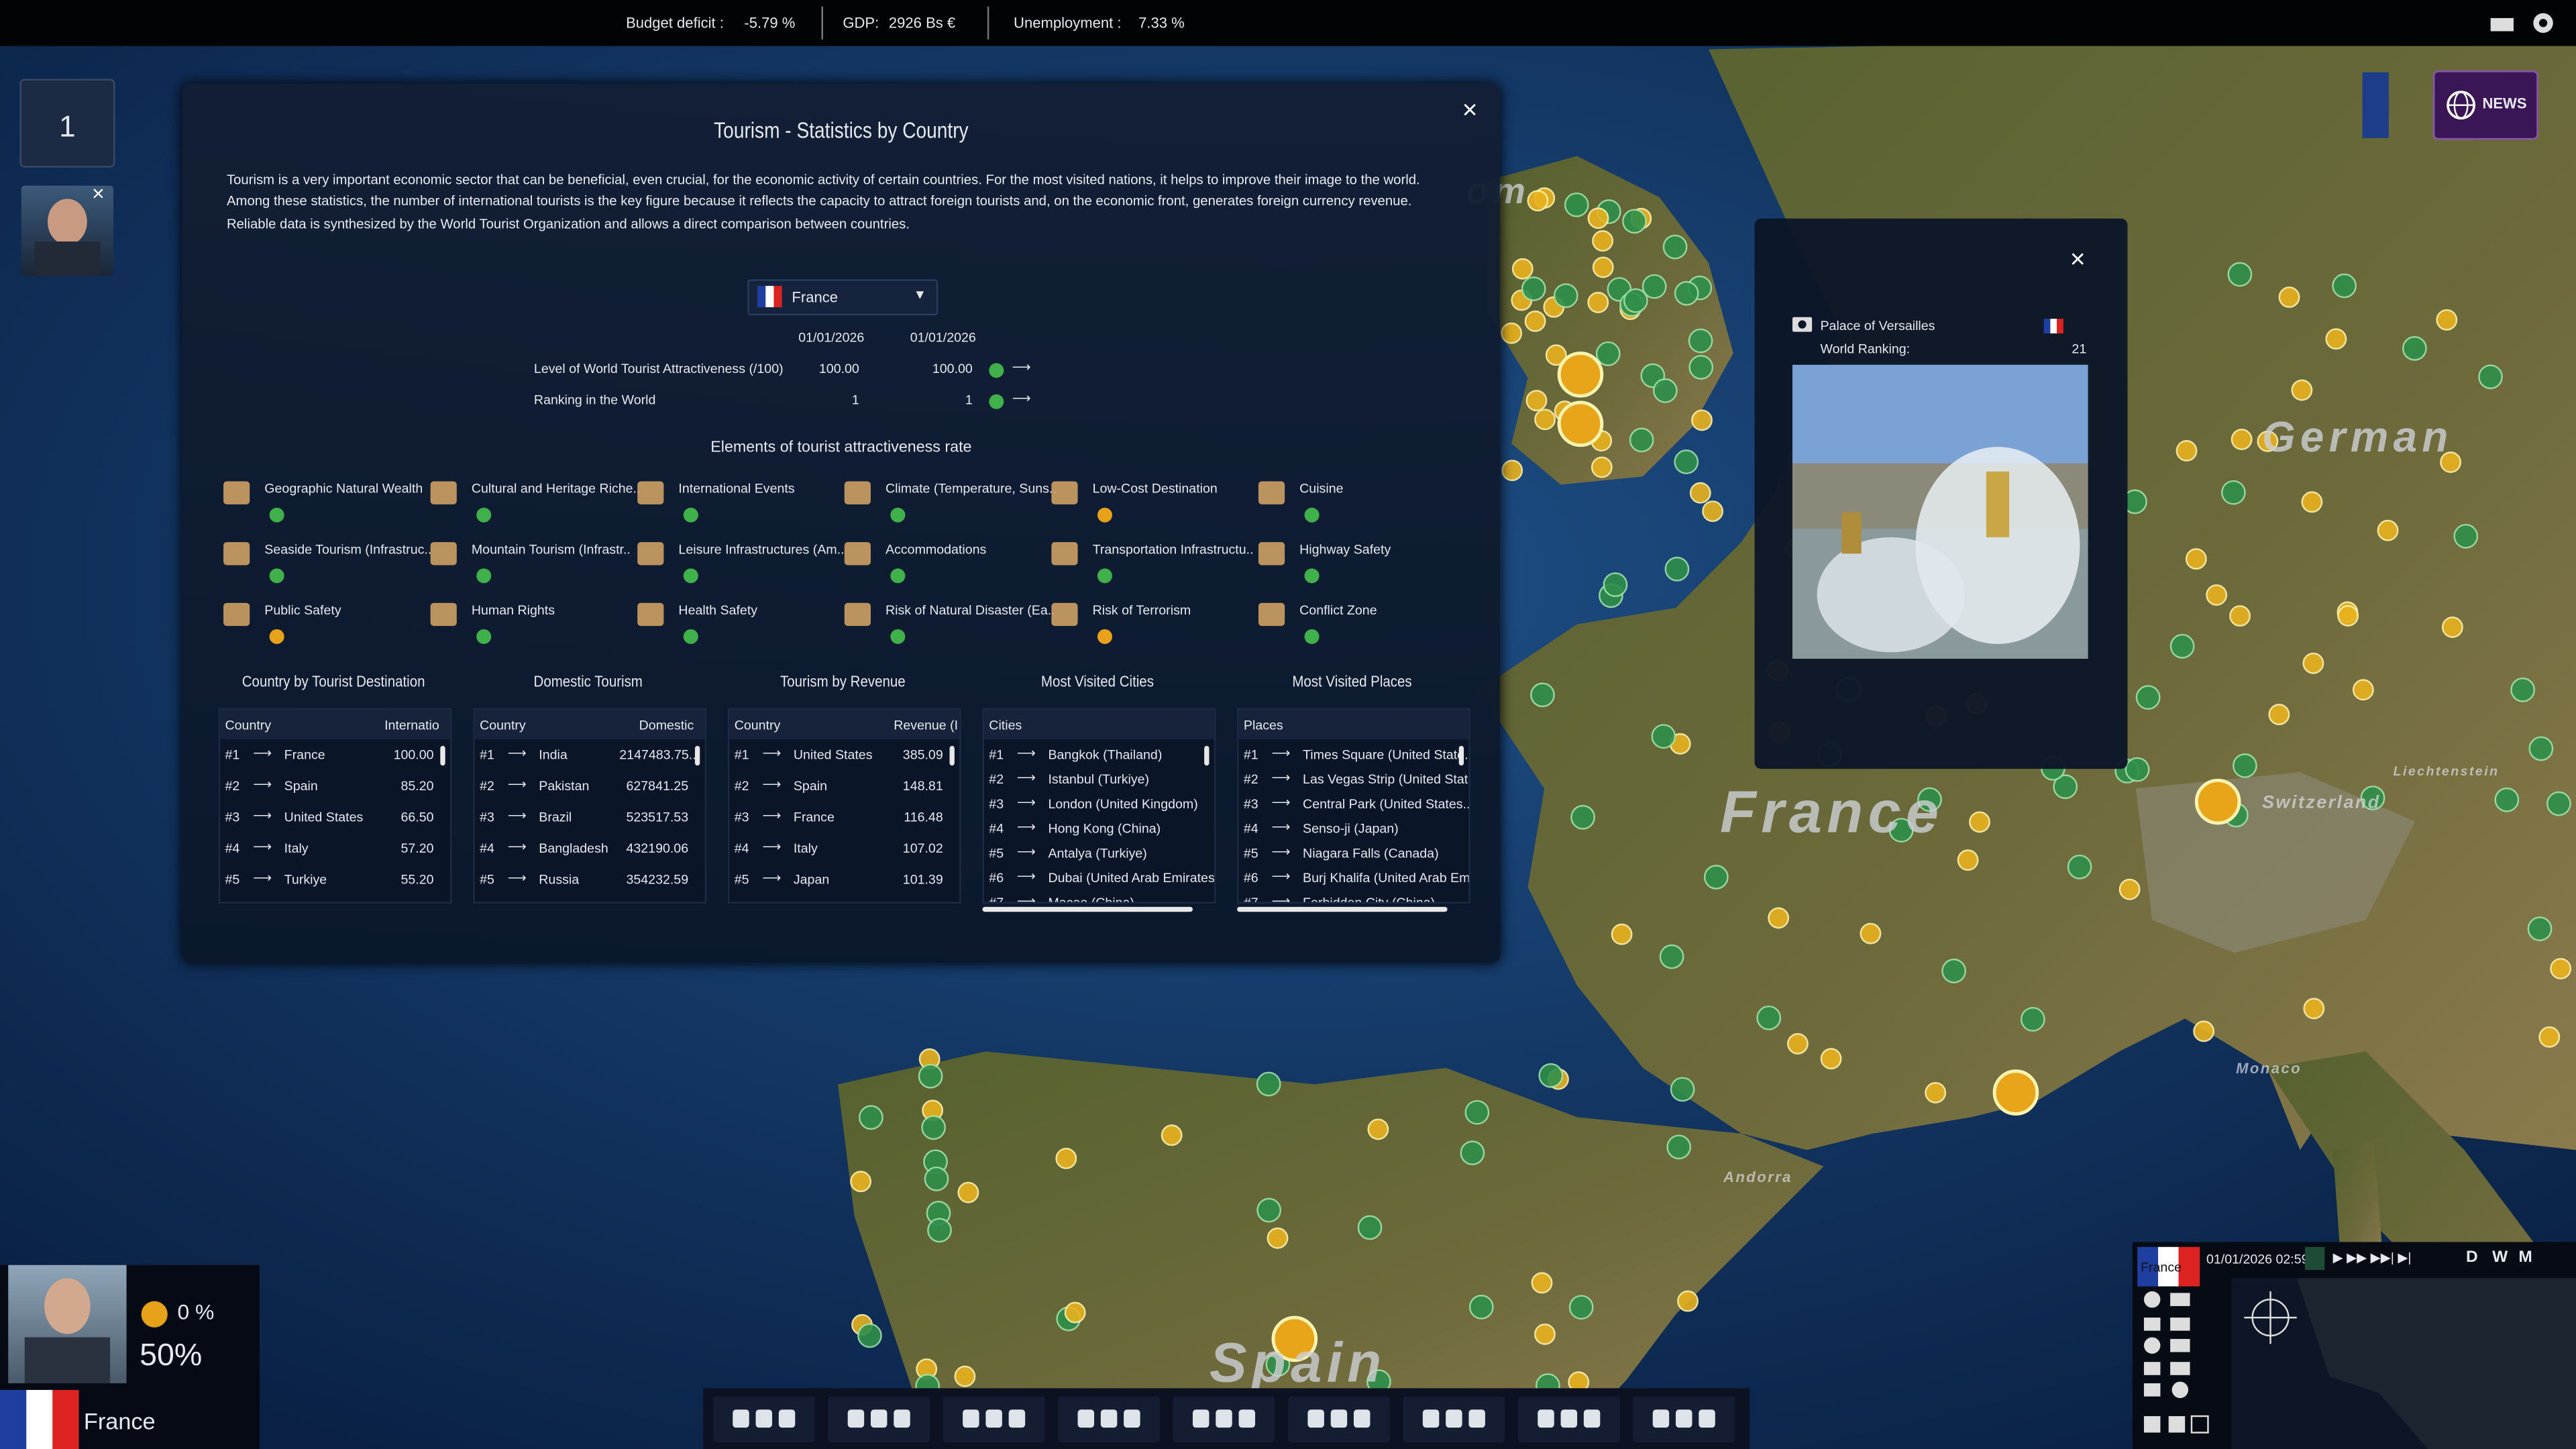 The width and height of the screenshot is (2576, 1449). What do you see at coordinates (1877, 326) in the screenshot?
I see `place-name: Palace of Versailles` at bounding box center [1877, 326].